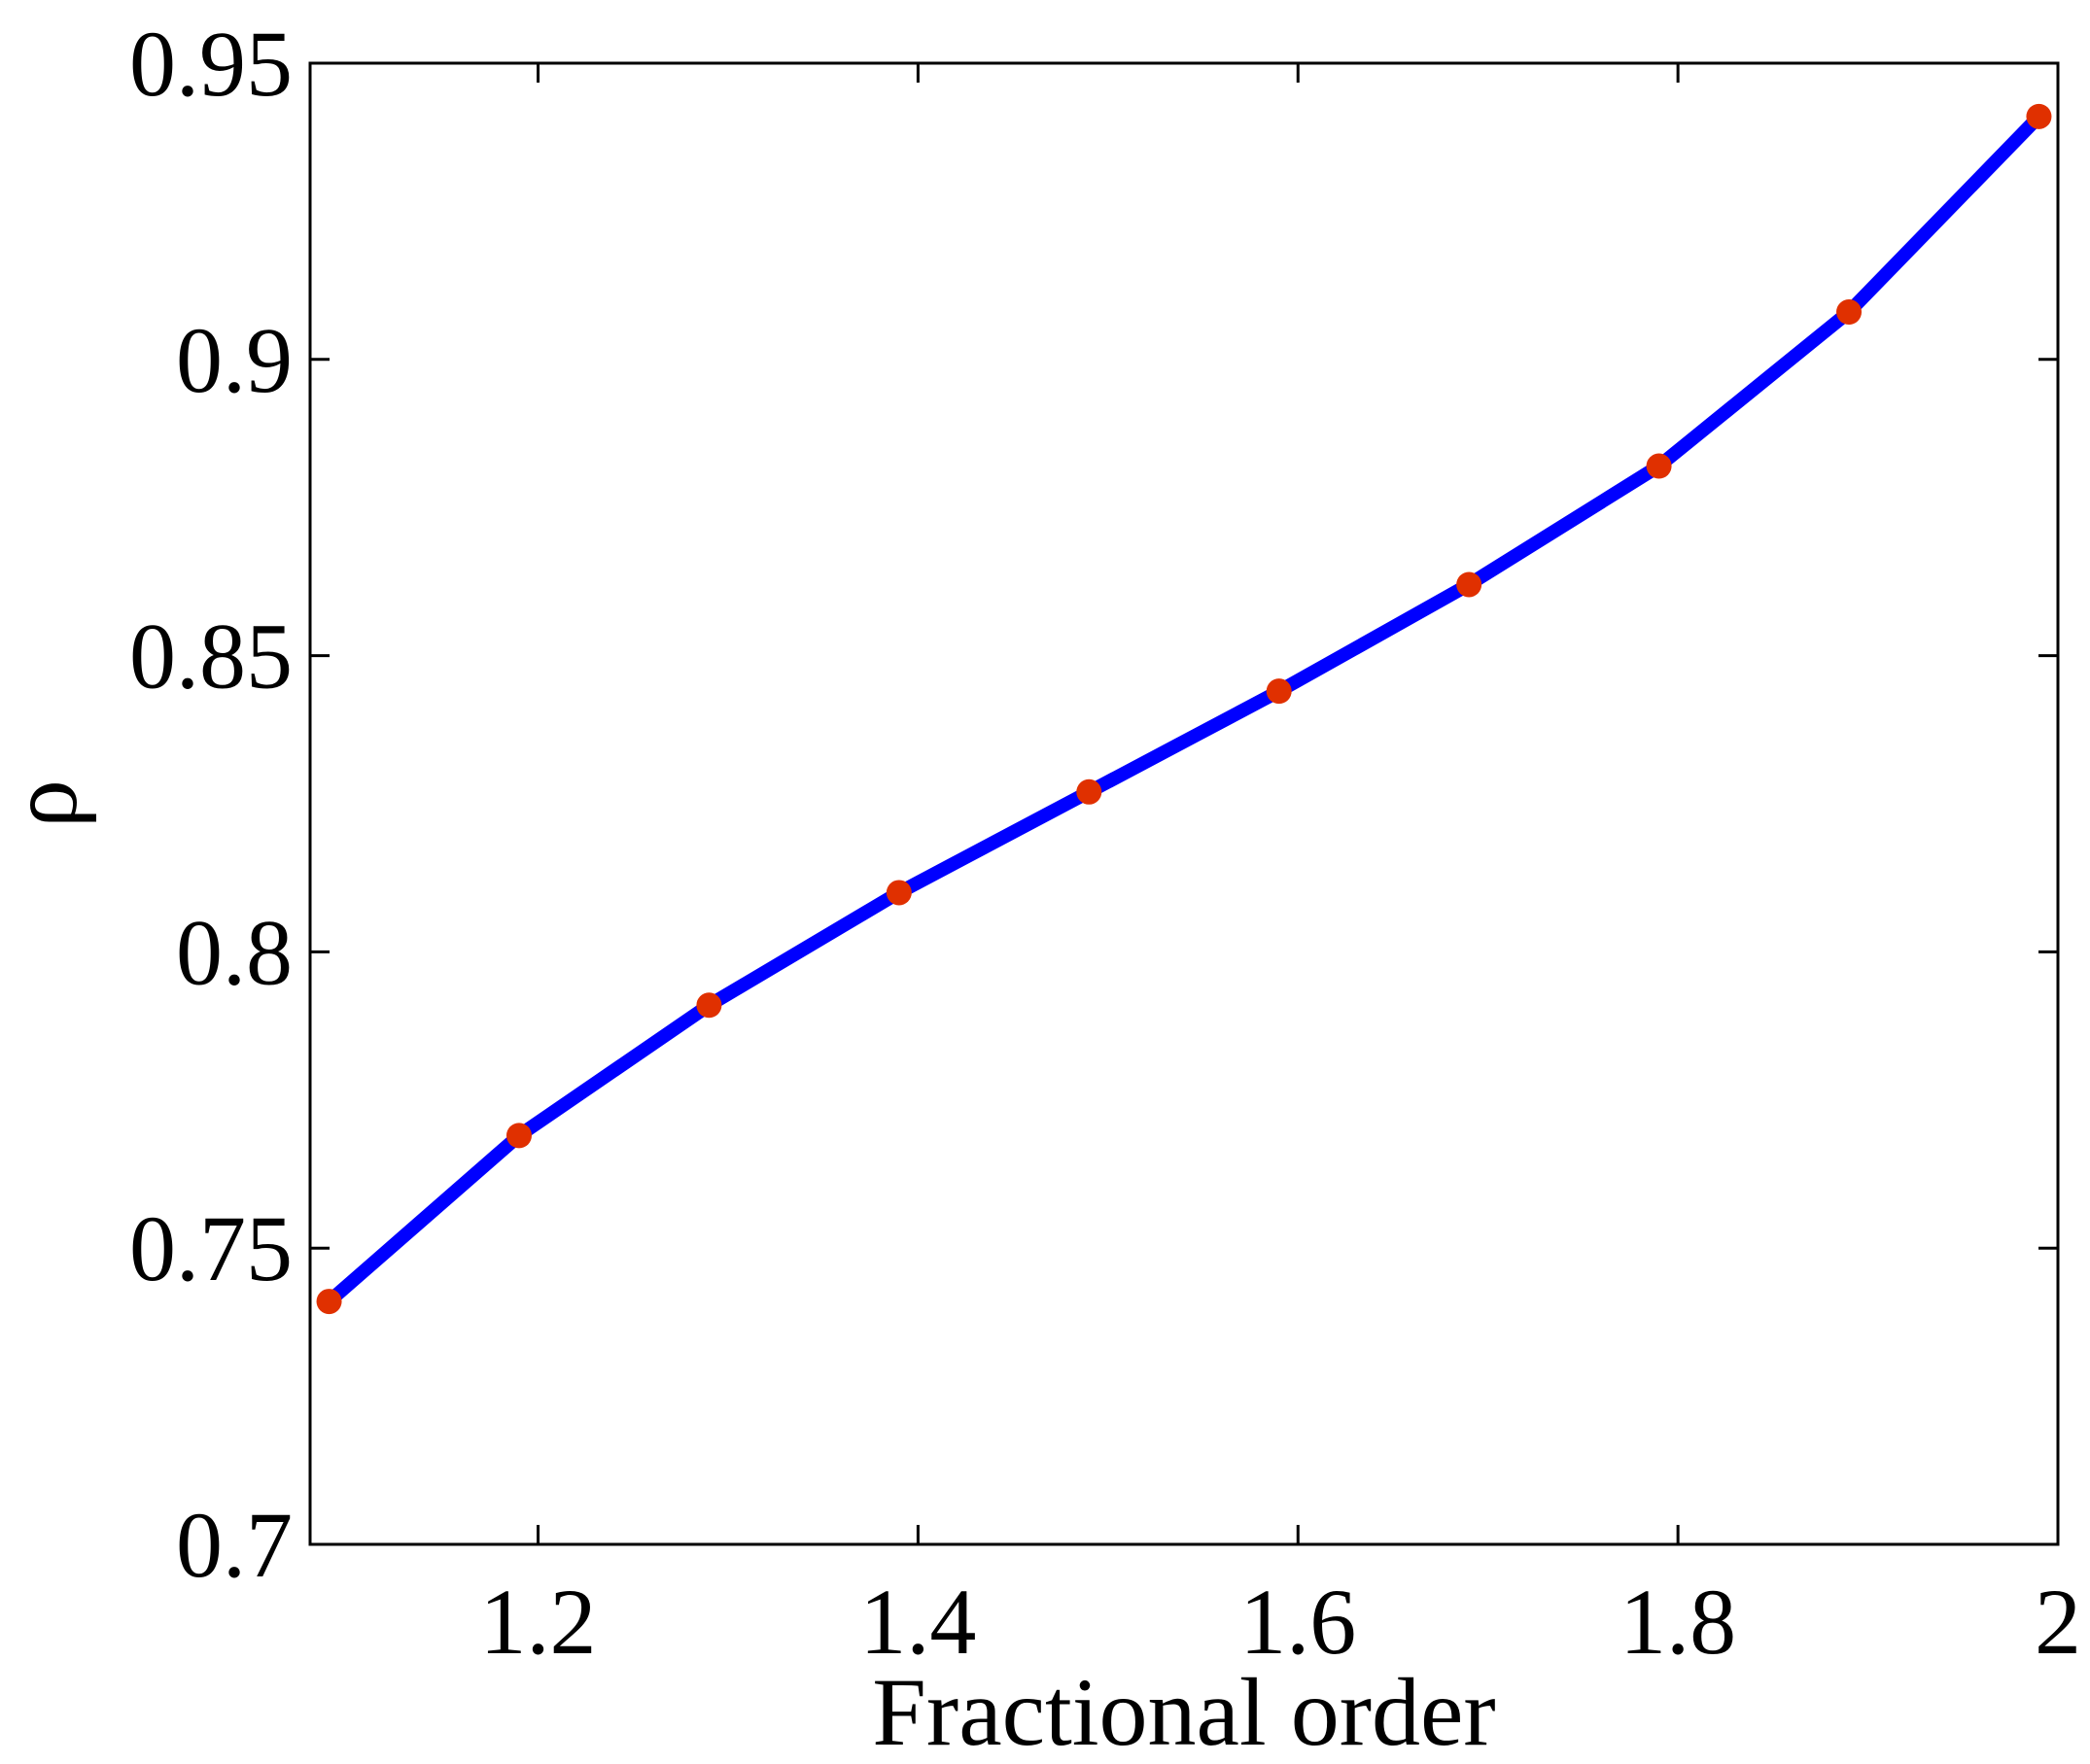 The image size is (2090, 1764). Describe the element at coordinates (2058, 1622) in the screenshot. I see `x-tick-label: 2` at that location.